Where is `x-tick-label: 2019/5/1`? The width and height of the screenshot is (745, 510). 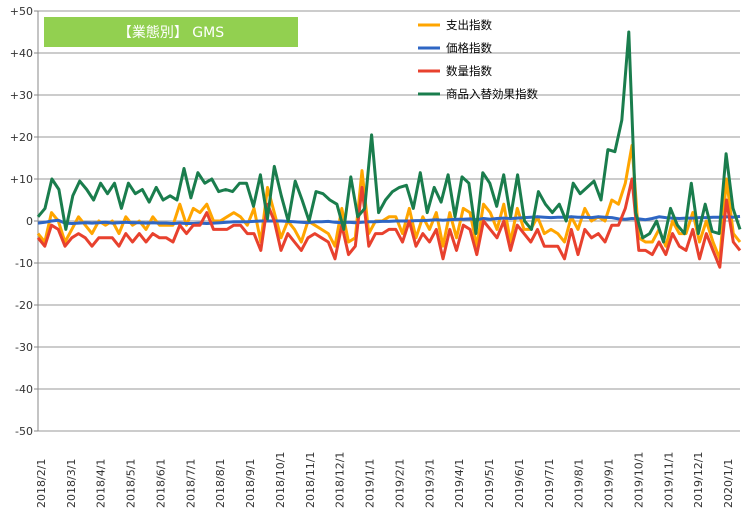 x-tick-label: 2019/5/1 is located at coordinates (489, 483).